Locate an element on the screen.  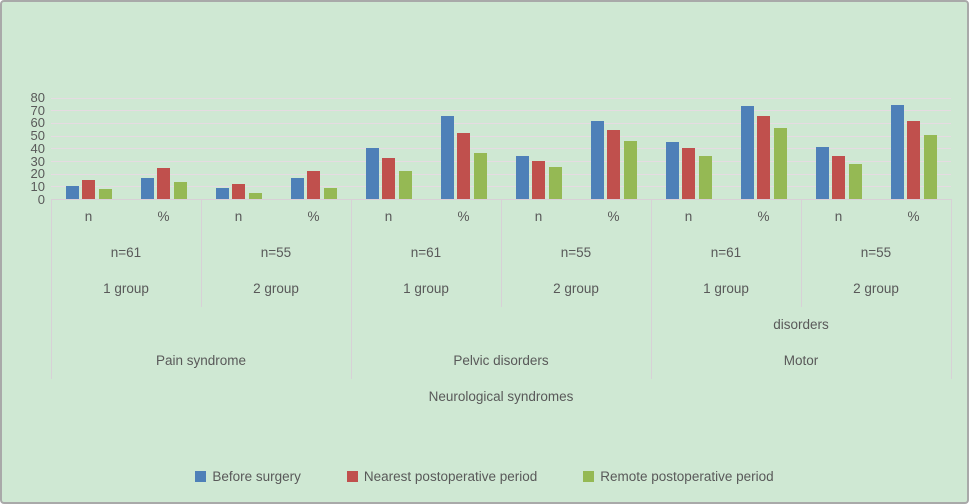
category-label-1: % is located at coordinates (163, 216).